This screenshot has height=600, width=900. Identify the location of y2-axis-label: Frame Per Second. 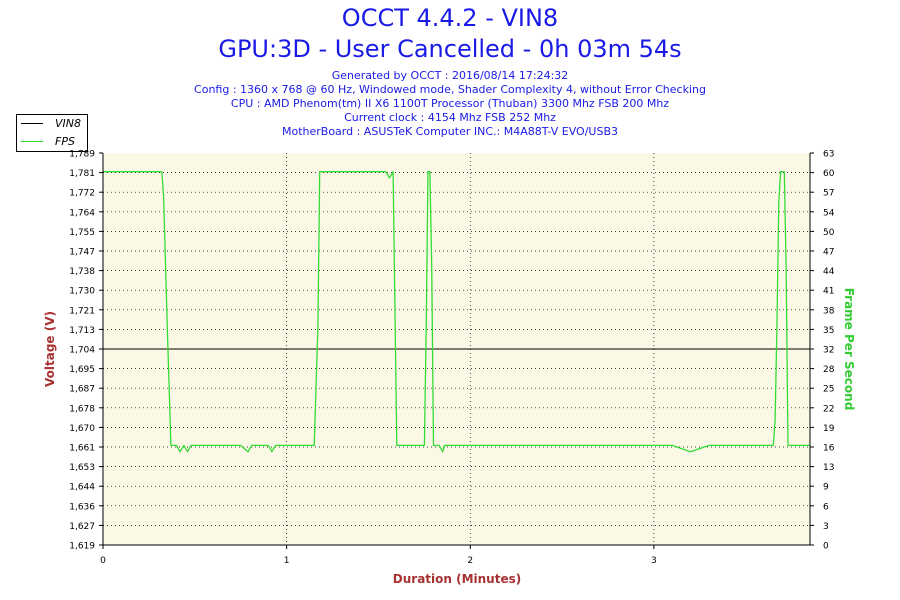
(849, 349).